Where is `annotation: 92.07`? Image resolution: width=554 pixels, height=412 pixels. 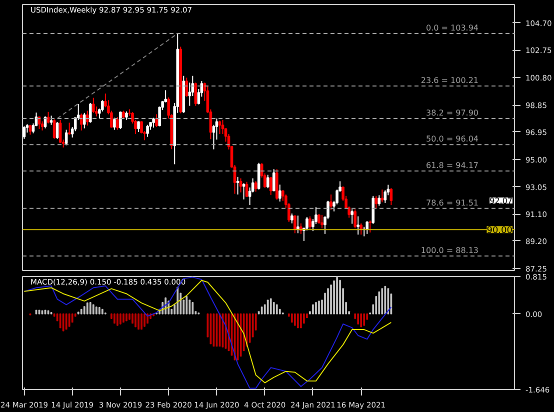
annotation: 92.07 is located at coordinates (501, 201).